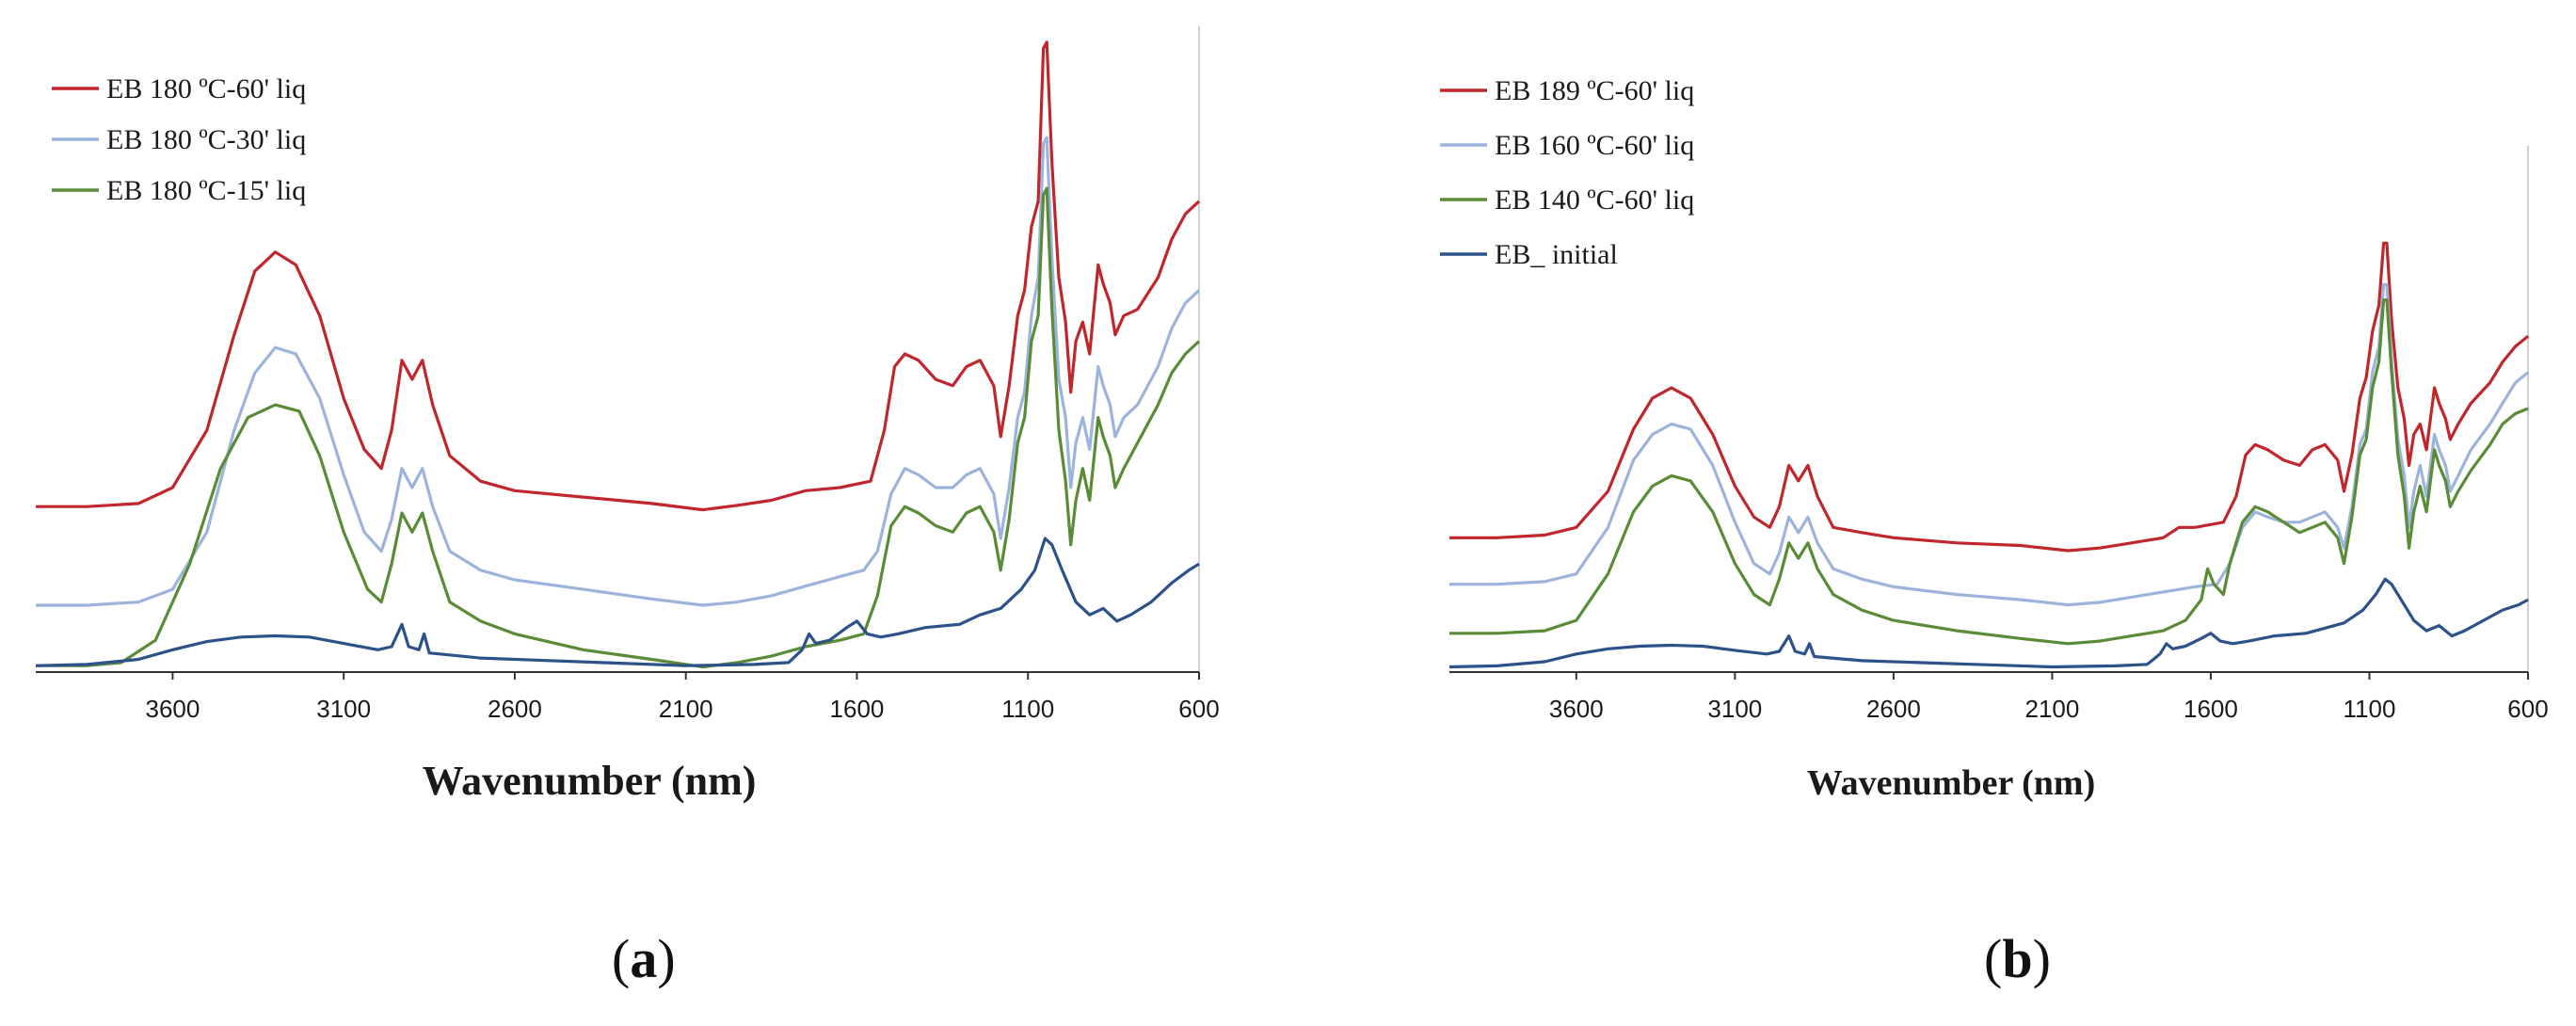 The width and height of the screenshot is (2576, 1026). What do you see at coordinates (206, 190) in the screenshot?
I see `legend-label-3: EB 180 ºC-15' liq` at bounding box center [206, 190].